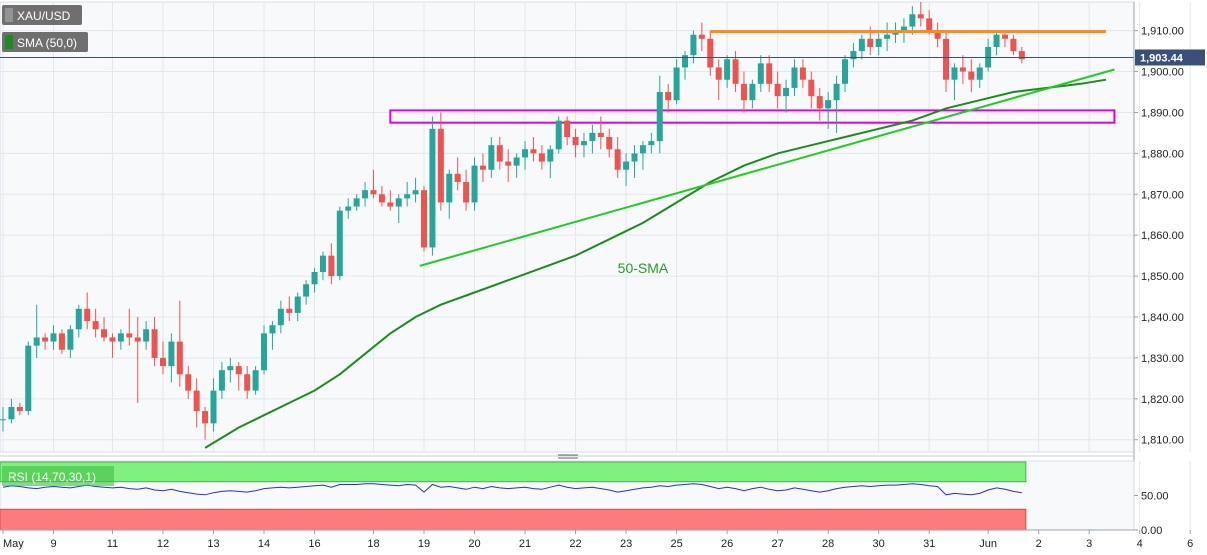  I want to click on time-tick-label: May, so click(13, 544).